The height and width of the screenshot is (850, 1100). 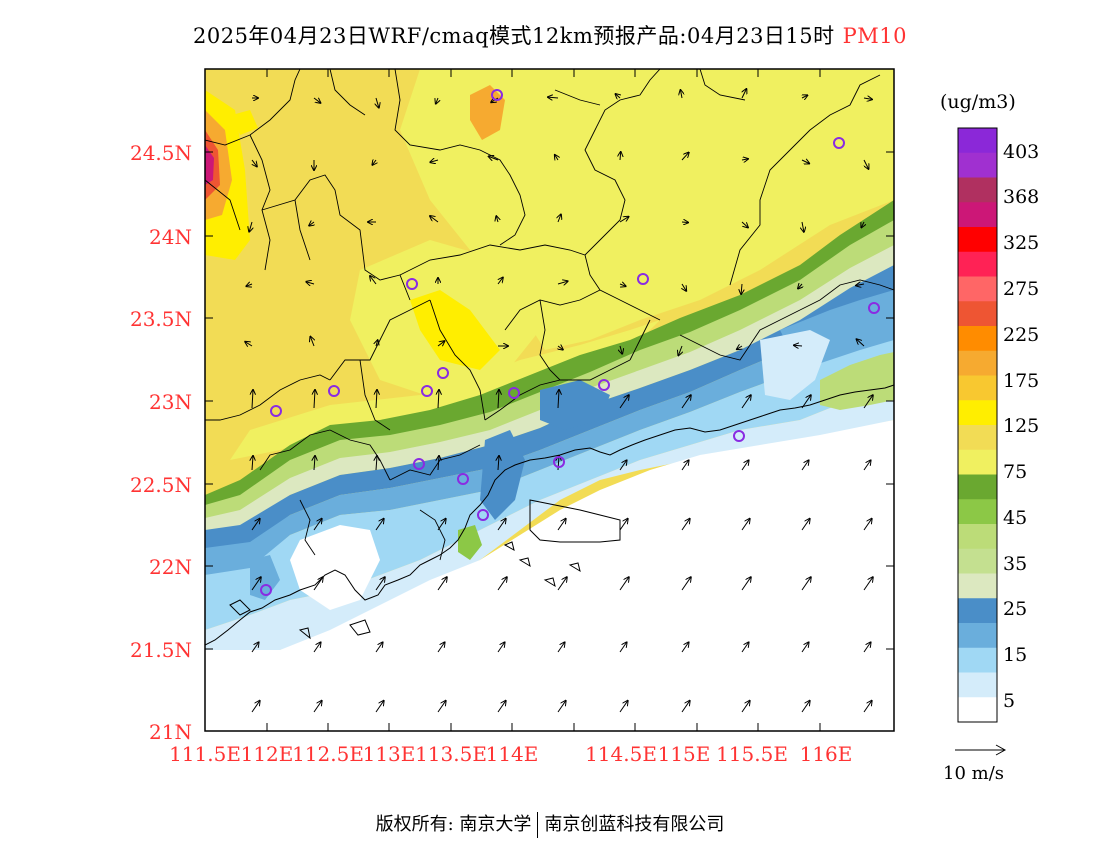 I want to click on colorbar-label: 45, so click(x=1015, y=518).